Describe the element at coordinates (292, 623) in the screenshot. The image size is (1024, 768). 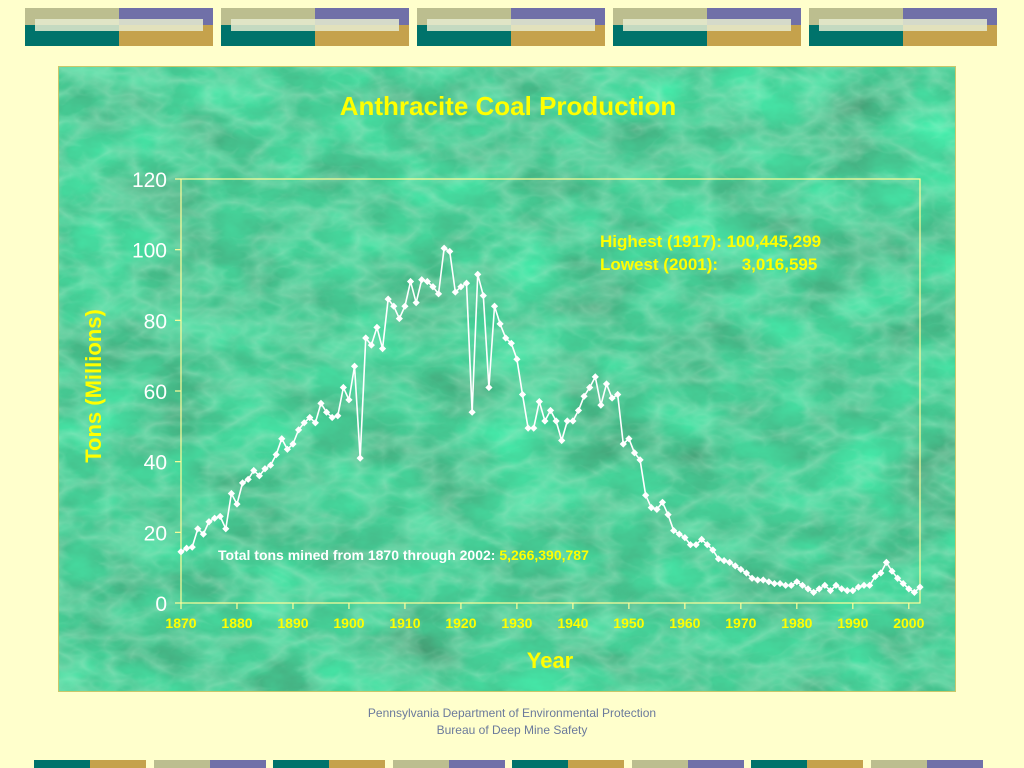
I see `x-tick-label: 1890` at that location.